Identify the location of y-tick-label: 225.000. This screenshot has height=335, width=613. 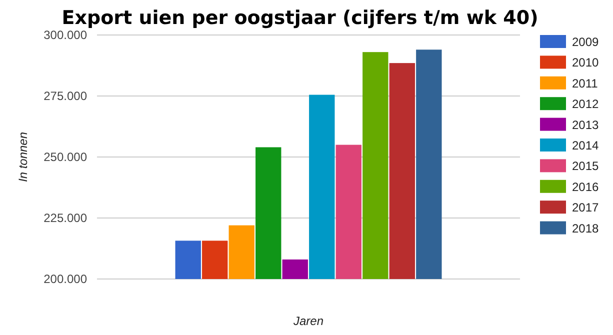
(66, 218).